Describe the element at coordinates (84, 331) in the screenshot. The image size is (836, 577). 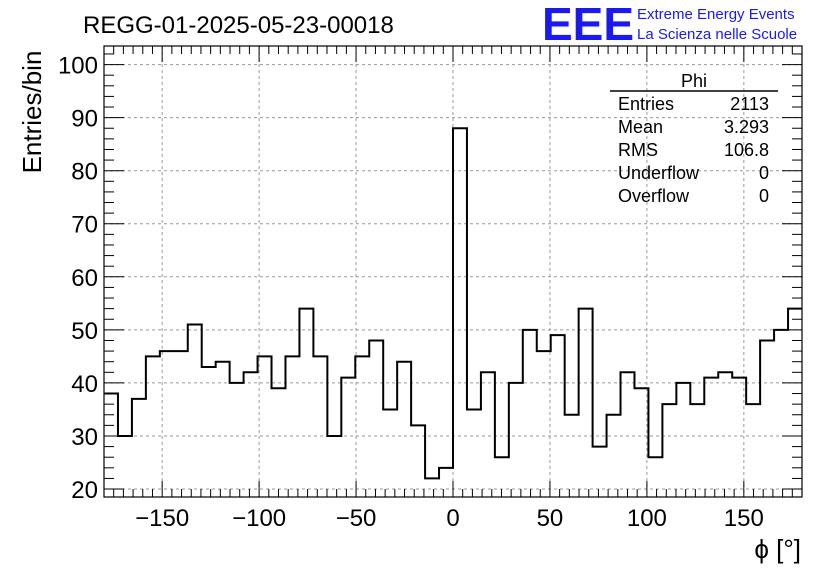
I see `y-tick-label: 50` at that location.